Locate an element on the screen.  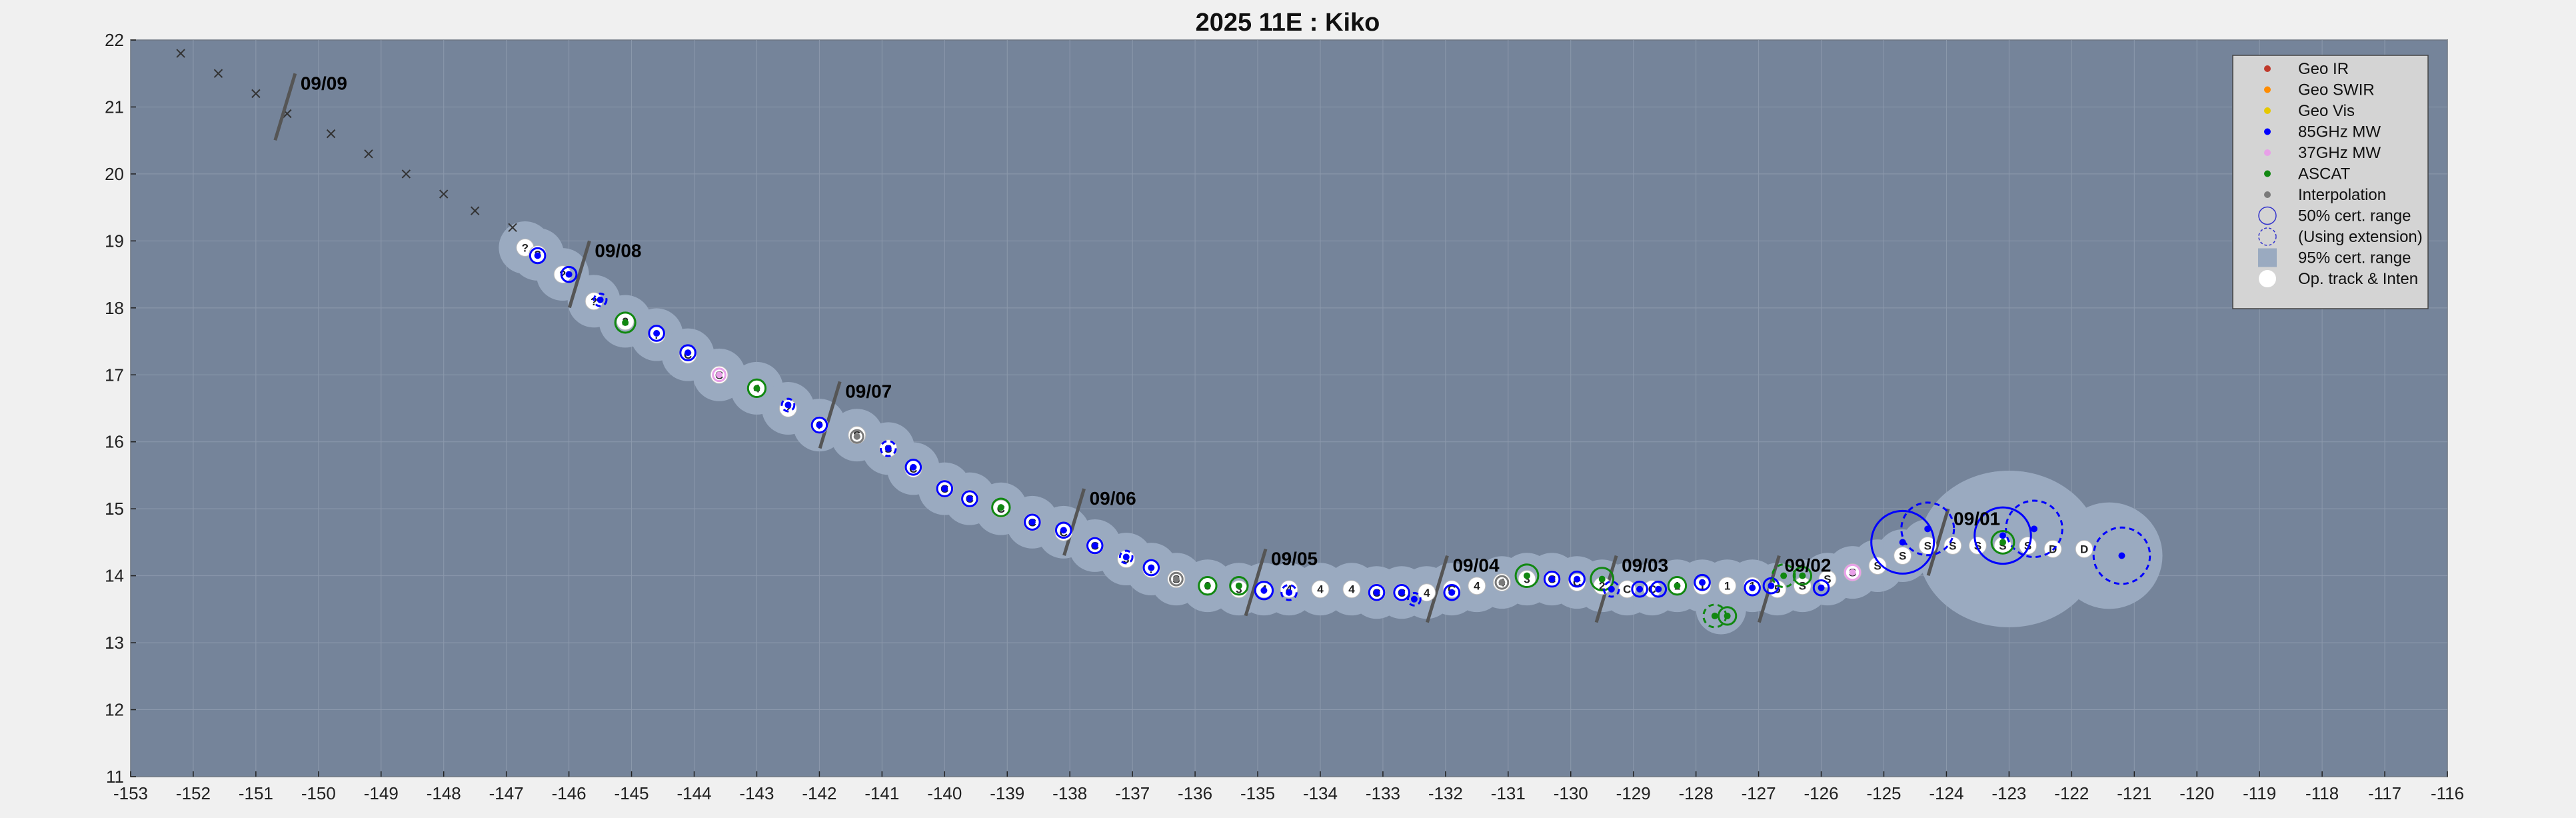
y-tick-label: 12 is located at coordinates (114, 710).